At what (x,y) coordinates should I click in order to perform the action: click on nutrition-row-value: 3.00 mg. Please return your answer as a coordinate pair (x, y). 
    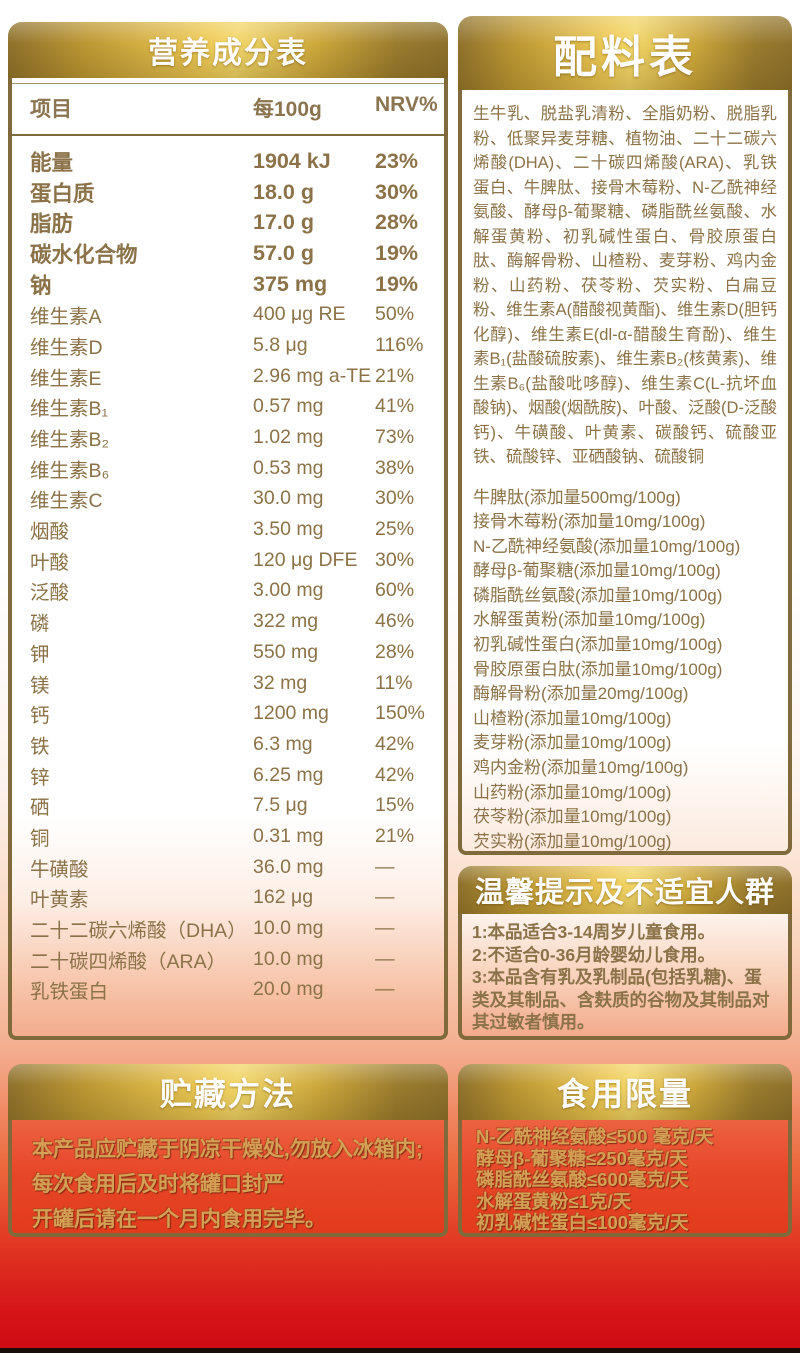
    Looking at the image, I should click on (288, 590).